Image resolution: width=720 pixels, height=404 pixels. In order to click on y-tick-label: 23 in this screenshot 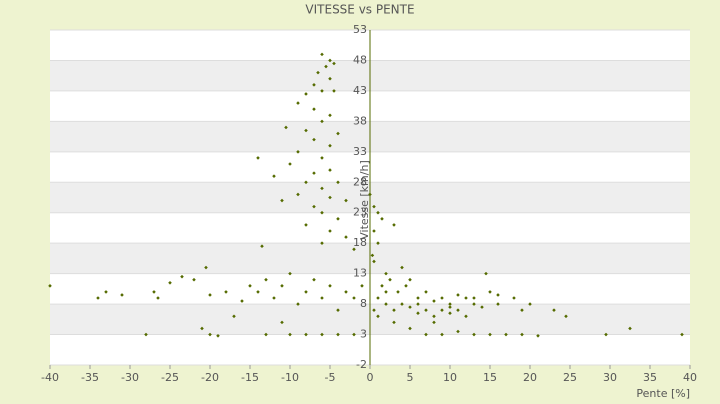, I will do `click(360, 212)`.